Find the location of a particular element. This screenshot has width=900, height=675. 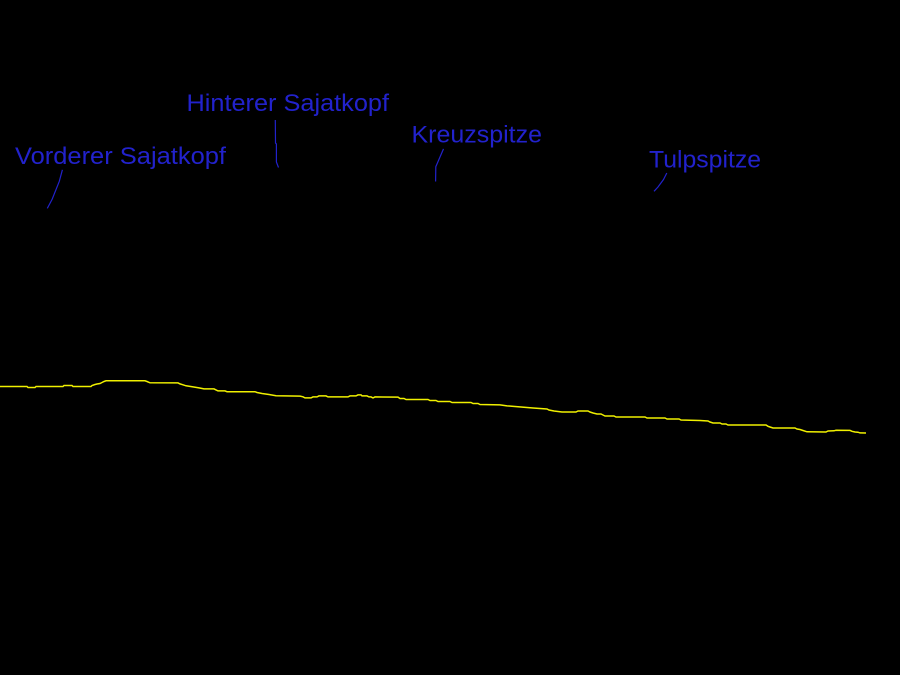

svg-text: Tulpspitze is located at coordinates (705, 161).